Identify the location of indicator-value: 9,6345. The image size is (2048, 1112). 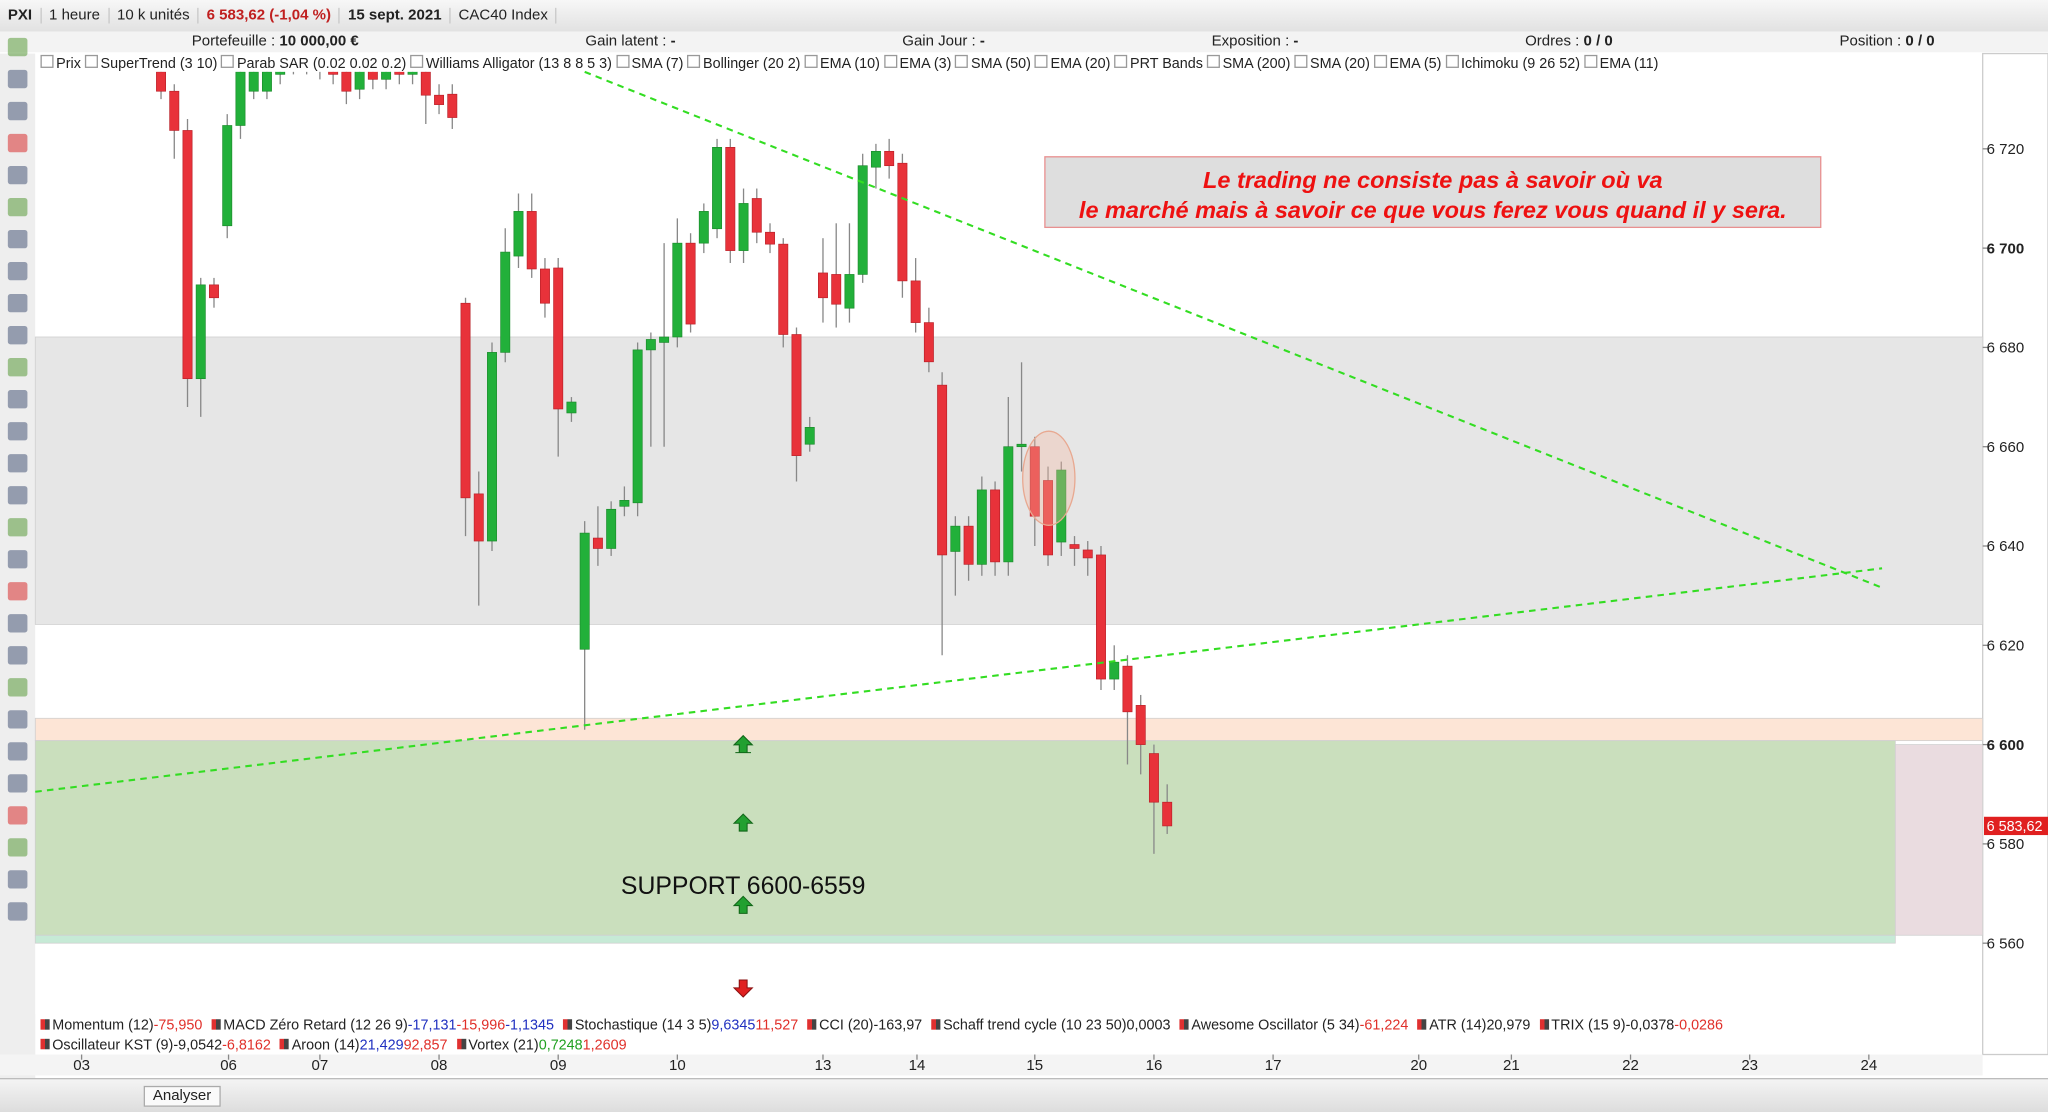
(733, 1025).